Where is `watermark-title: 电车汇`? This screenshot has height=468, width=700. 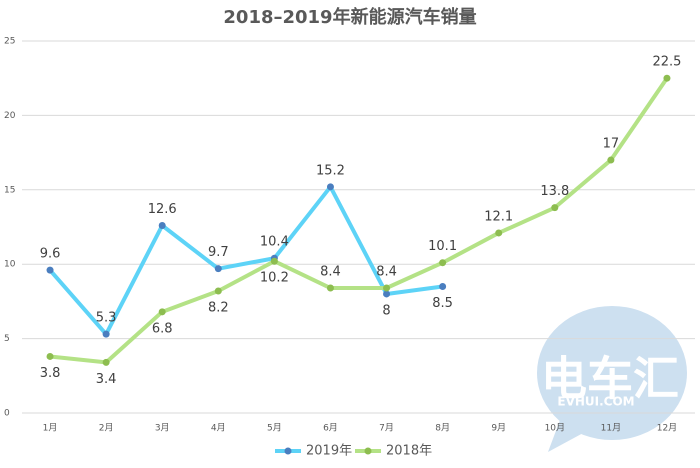
watermark-title: 电车汇 is located at coordinates (610, 379).